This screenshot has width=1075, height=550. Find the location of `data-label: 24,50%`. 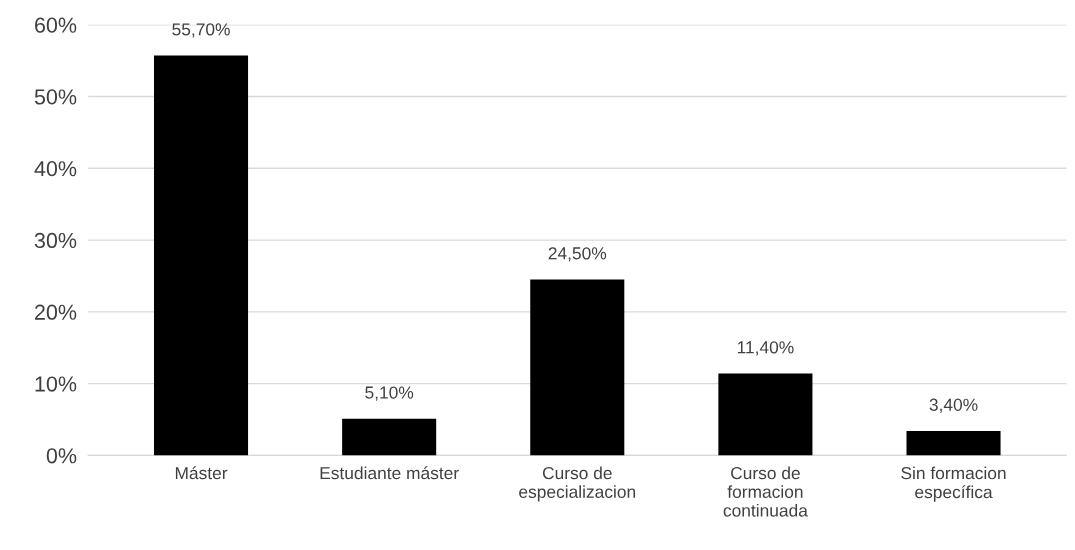

data-label: 24,50% is located at coordinates (577, 254).